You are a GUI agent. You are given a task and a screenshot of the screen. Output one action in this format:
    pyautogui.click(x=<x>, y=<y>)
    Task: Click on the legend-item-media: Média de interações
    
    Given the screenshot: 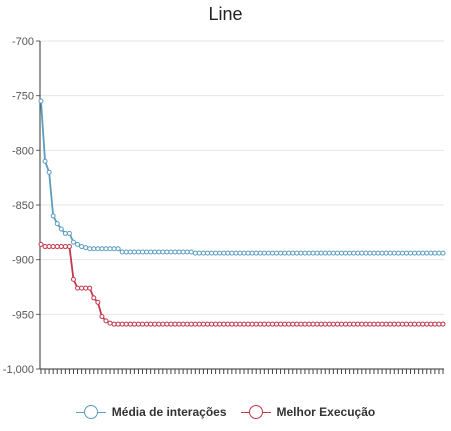 What is the action you would take?
    pyautogui.click(x=151, y=412)
    